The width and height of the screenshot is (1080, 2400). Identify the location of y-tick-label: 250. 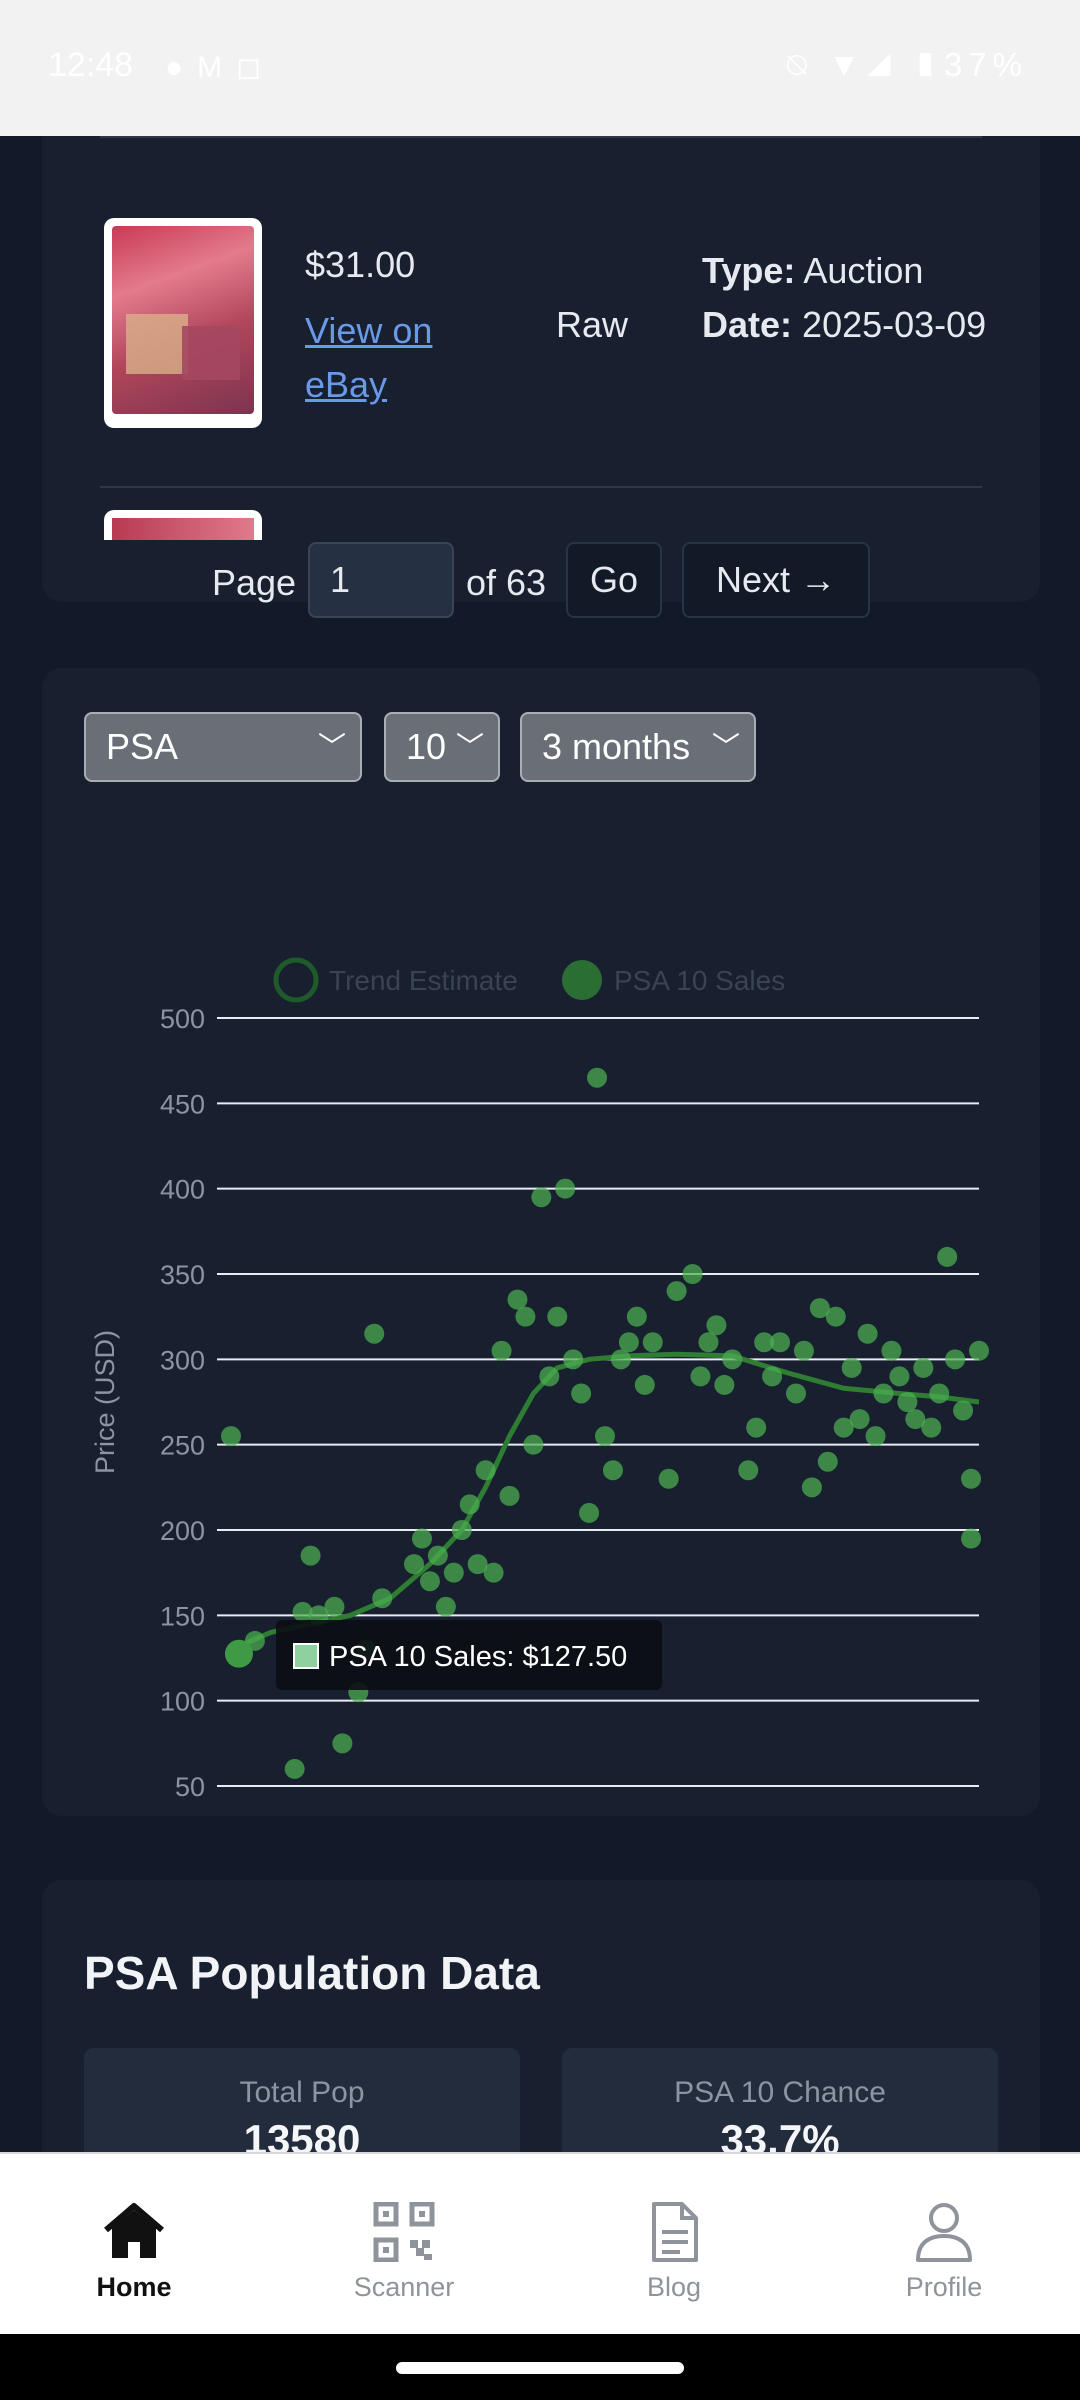
(182, 1446).